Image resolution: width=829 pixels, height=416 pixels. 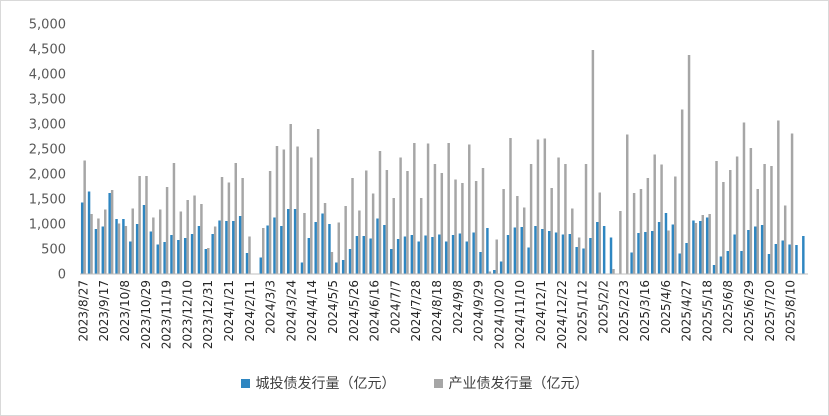 What do you see at coordinates (707, 311) in the screenshot?
I see `x-tick-label: 2025/5/18` at bounding box center [707, 311].